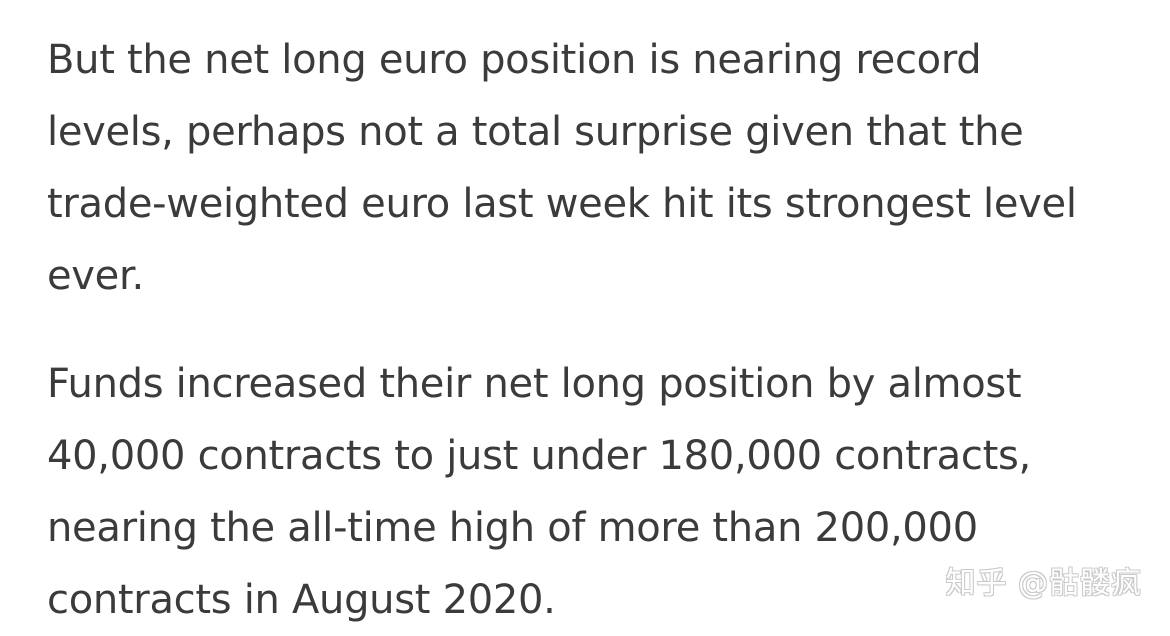 This screenshot has height=636, width=1170. Describe the element at coordinates (95, 276) in the screenshot. I see `text-line: ever.` at that location.